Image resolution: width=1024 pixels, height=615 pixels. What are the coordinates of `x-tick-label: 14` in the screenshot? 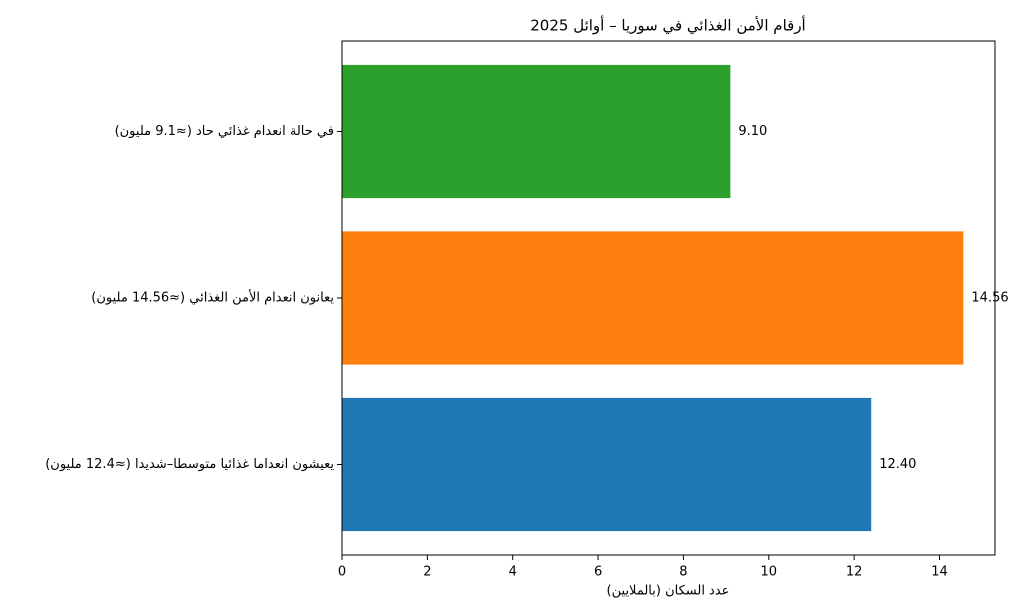 It's located at (939, 572).